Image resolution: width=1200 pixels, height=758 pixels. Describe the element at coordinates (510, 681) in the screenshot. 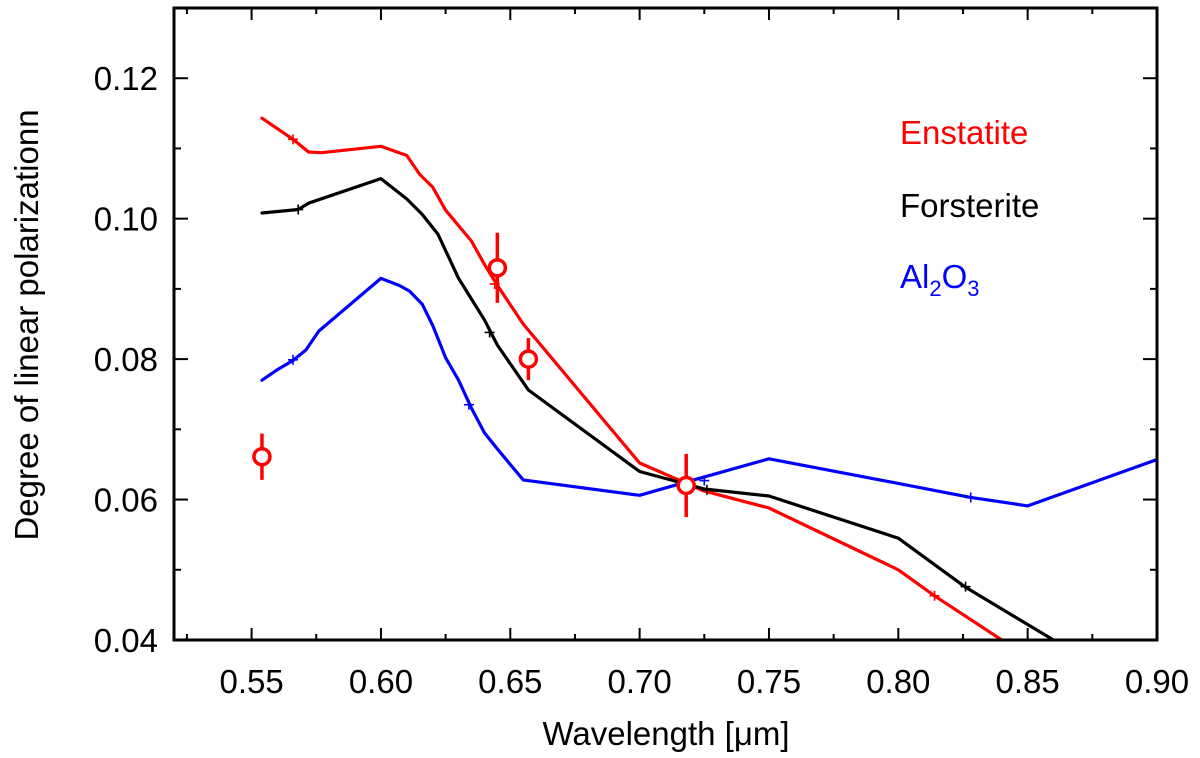

I see `x-tick-label: 0.65` at that location.